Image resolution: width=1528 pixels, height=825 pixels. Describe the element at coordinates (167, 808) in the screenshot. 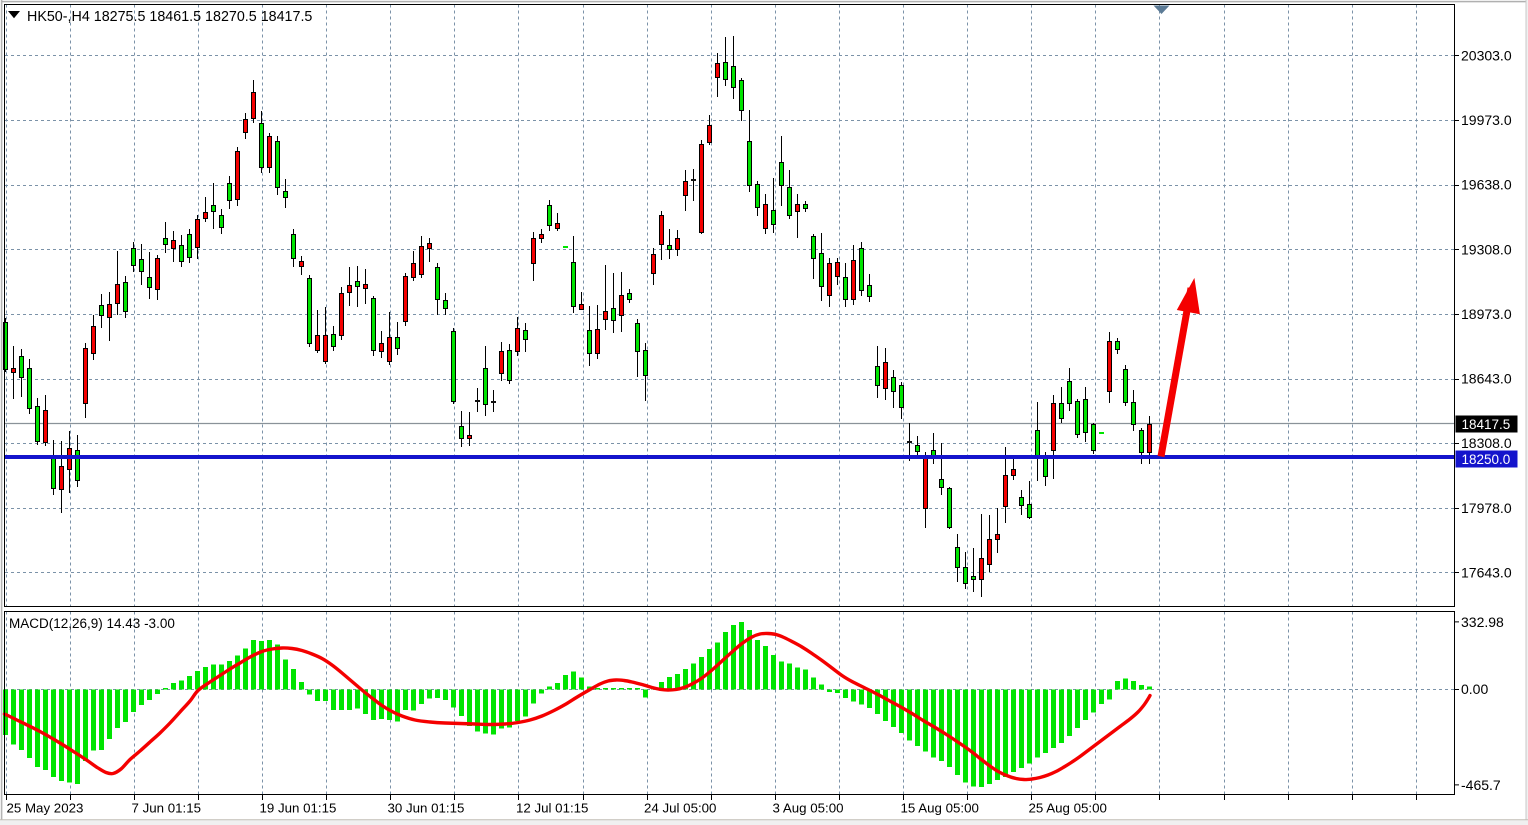

I see `svg-text: 7 Jun 01:15` at that location.